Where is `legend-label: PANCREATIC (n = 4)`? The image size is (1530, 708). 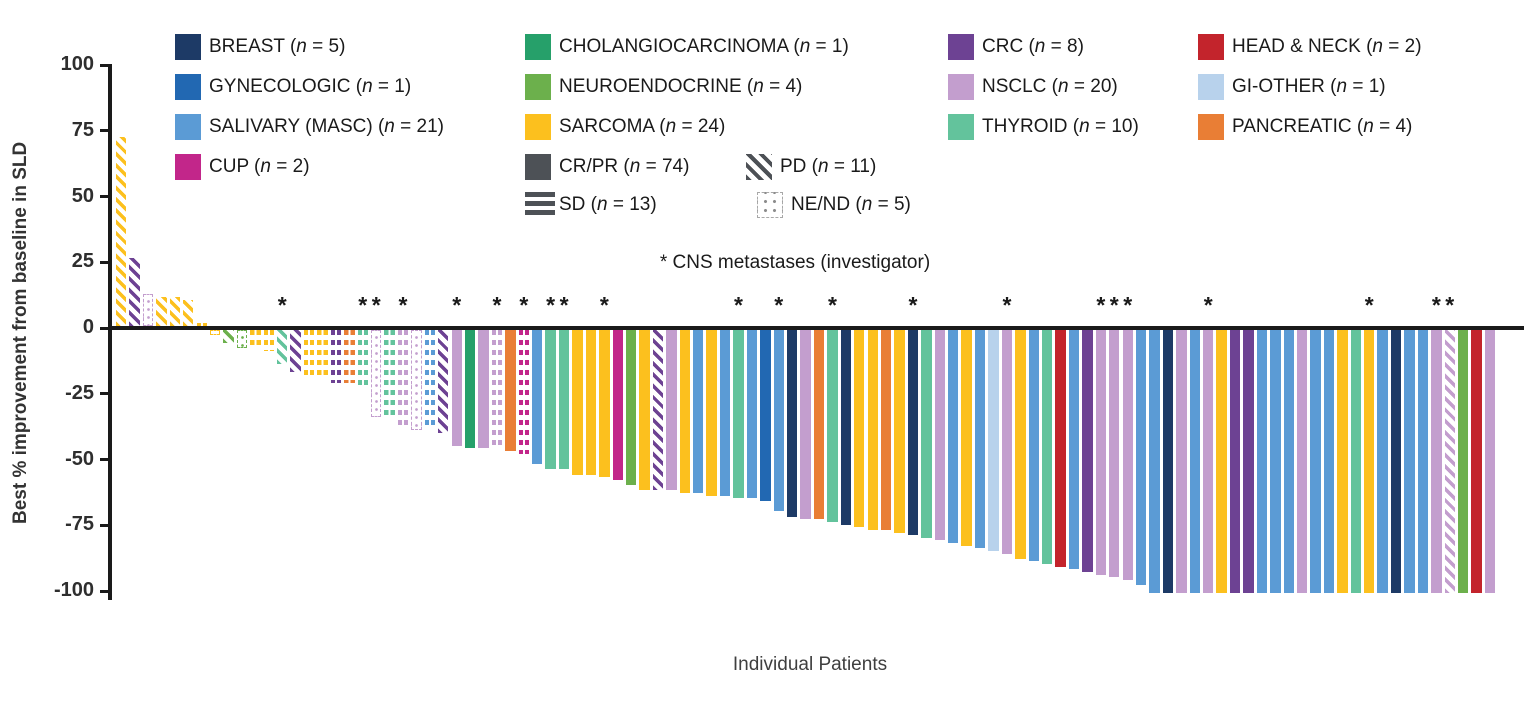 legend-label: PANCREATIC (n = 4) is located at coordinates (1322, 126).